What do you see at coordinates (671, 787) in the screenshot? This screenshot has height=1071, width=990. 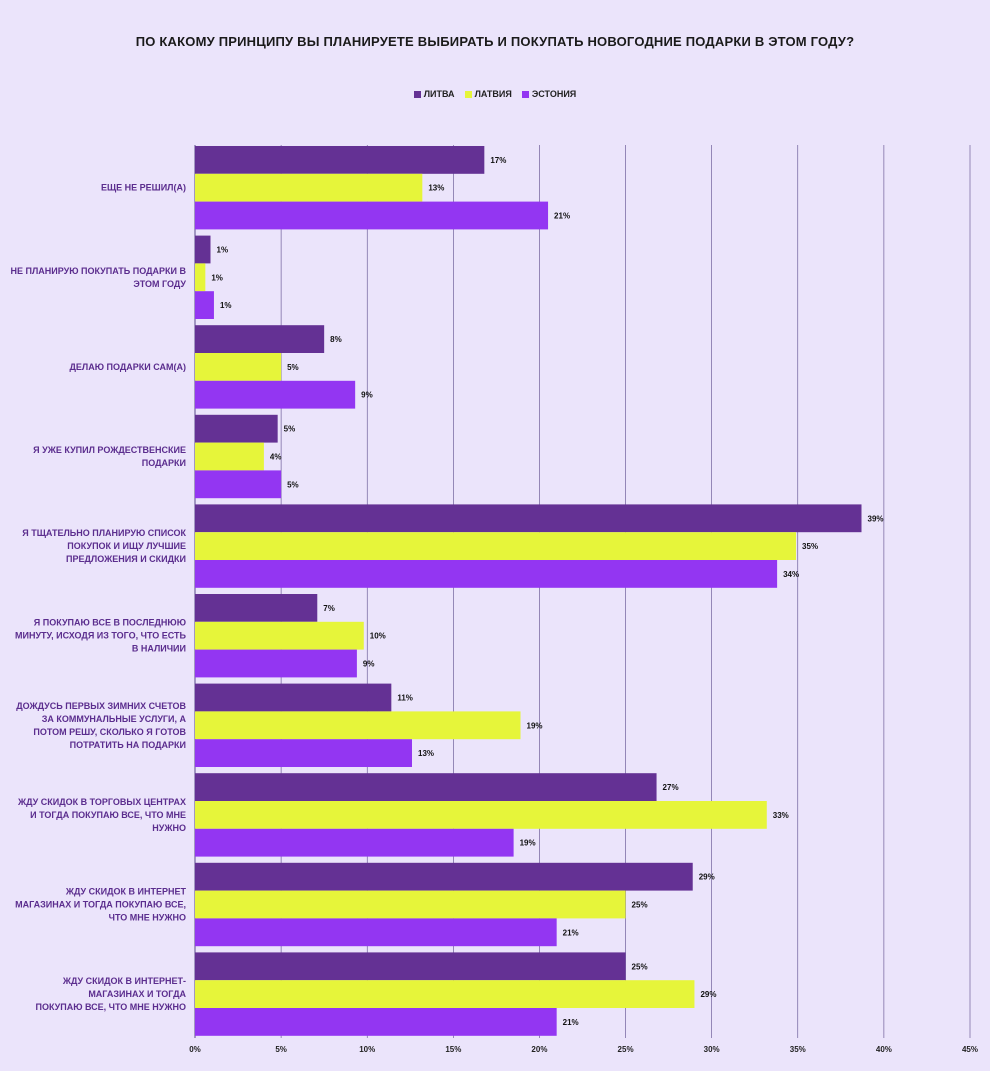 I see `data-label: 27%` at bounding box center [671, 787].